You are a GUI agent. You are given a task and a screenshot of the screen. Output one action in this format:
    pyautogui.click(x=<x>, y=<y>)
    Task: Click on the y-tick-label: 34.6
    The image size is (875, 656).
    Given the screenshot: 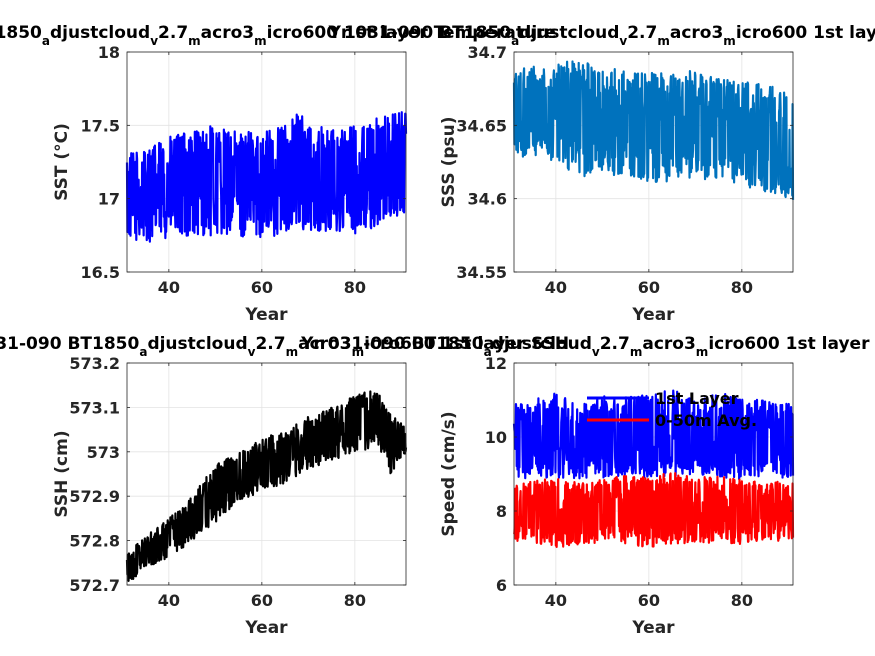 What is the action you would take?
    pyautogui.click(x=487, y=199)
    